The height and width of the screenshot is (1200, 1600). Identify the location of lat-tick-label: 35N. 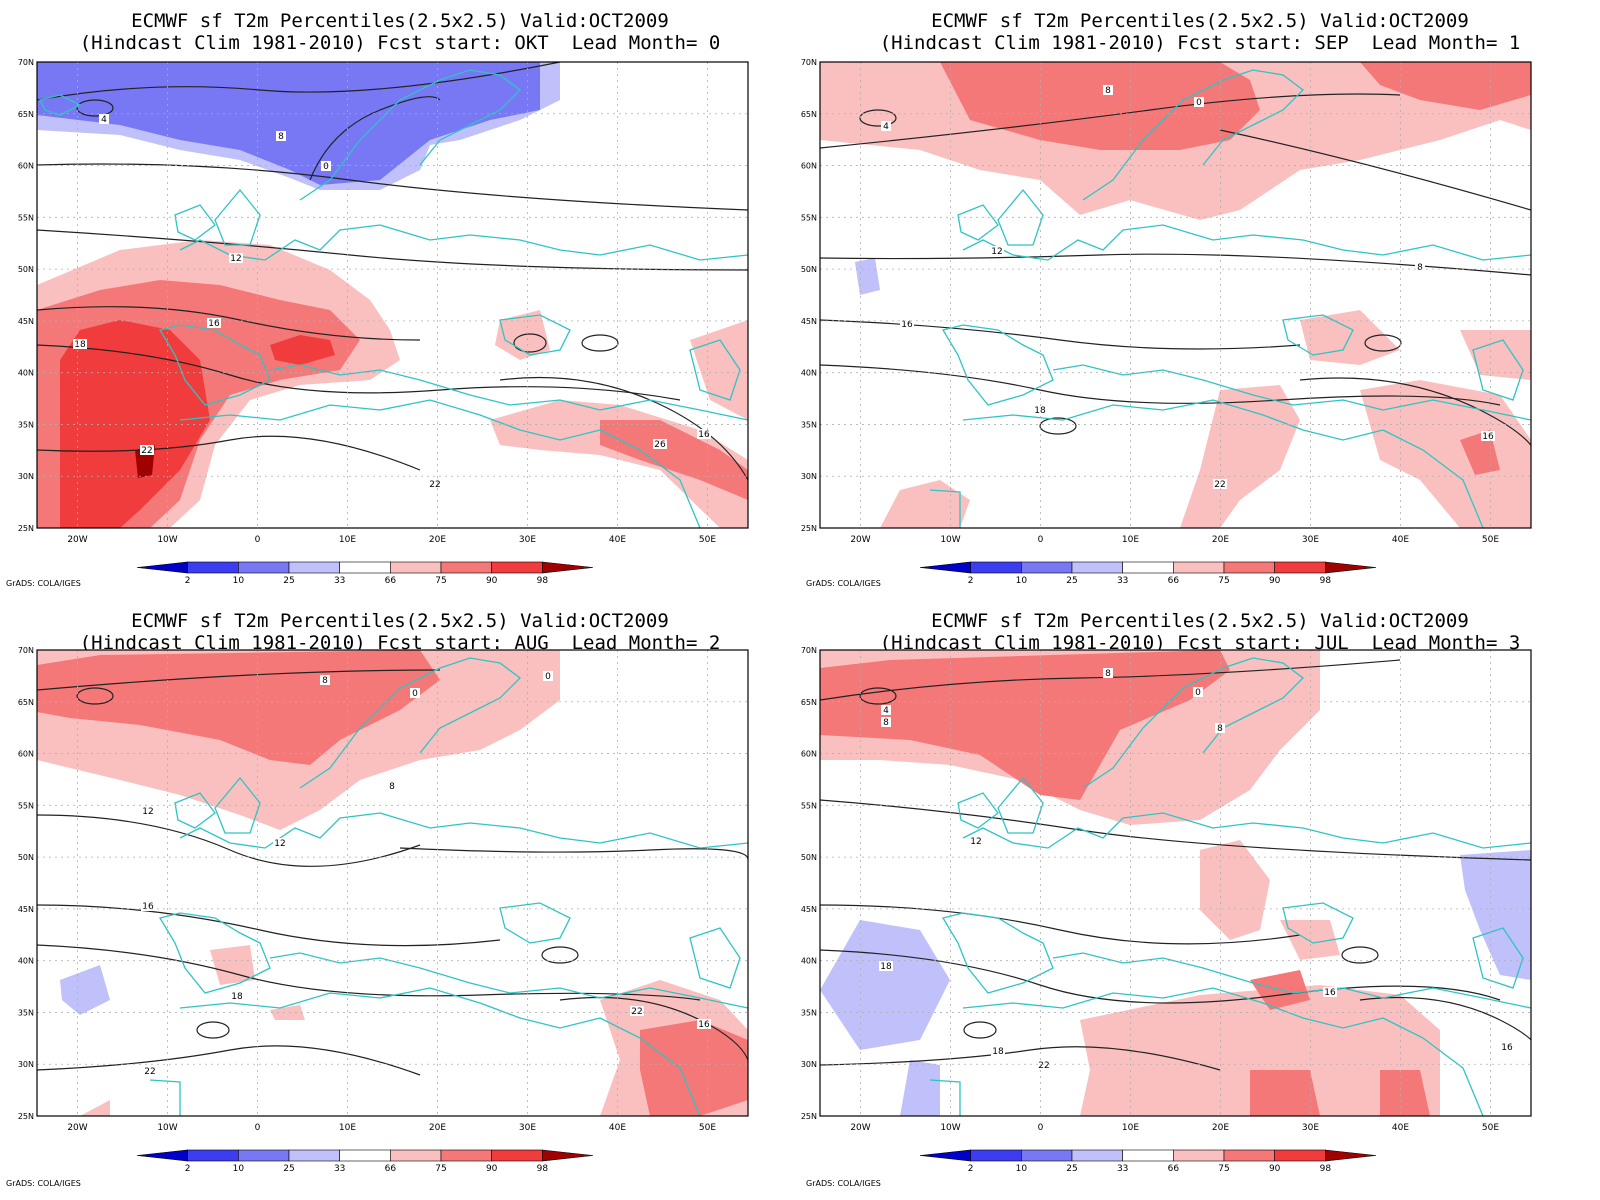
(809, 1012).